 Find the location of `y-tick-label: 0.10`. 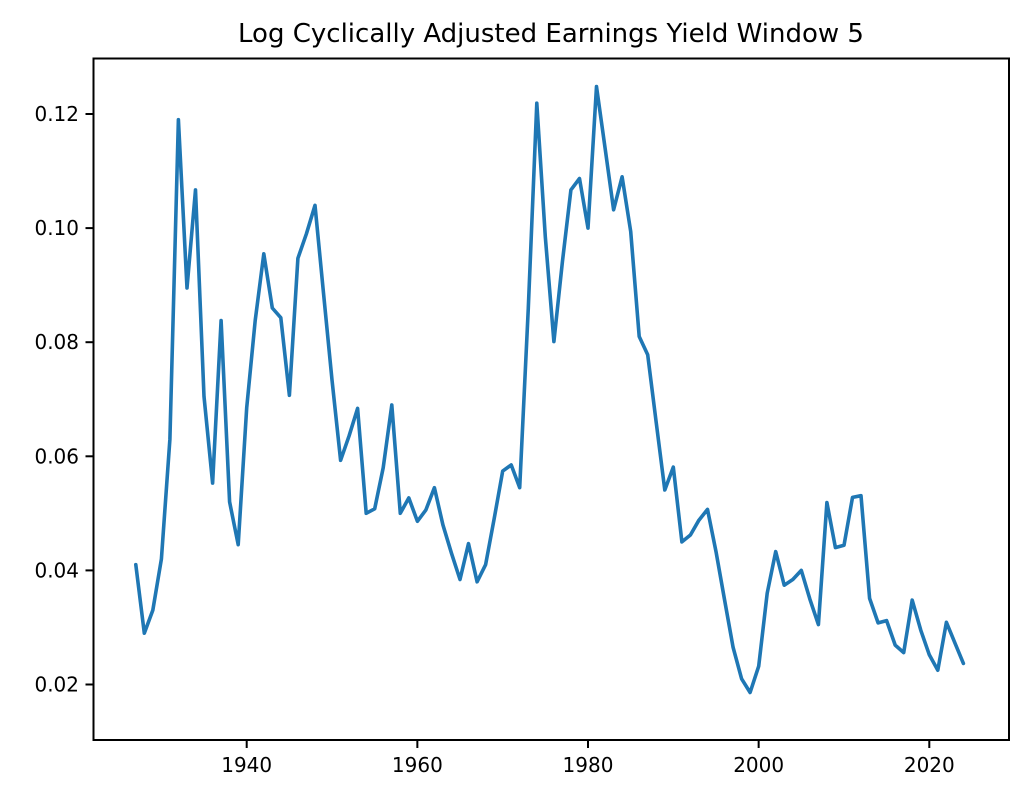

y-tick-label: 0.10 is located at coordinates (56, 228).